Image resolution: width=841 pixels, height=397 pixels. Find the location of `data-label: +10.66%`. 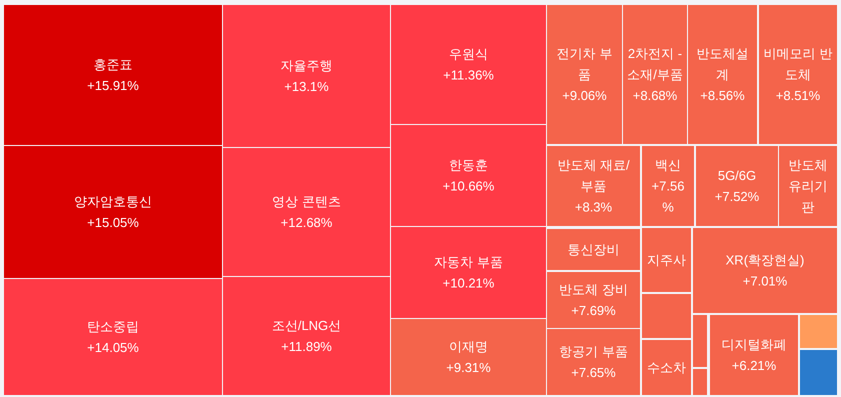

data-label: +10.66% is located at coordinates (468, 186).